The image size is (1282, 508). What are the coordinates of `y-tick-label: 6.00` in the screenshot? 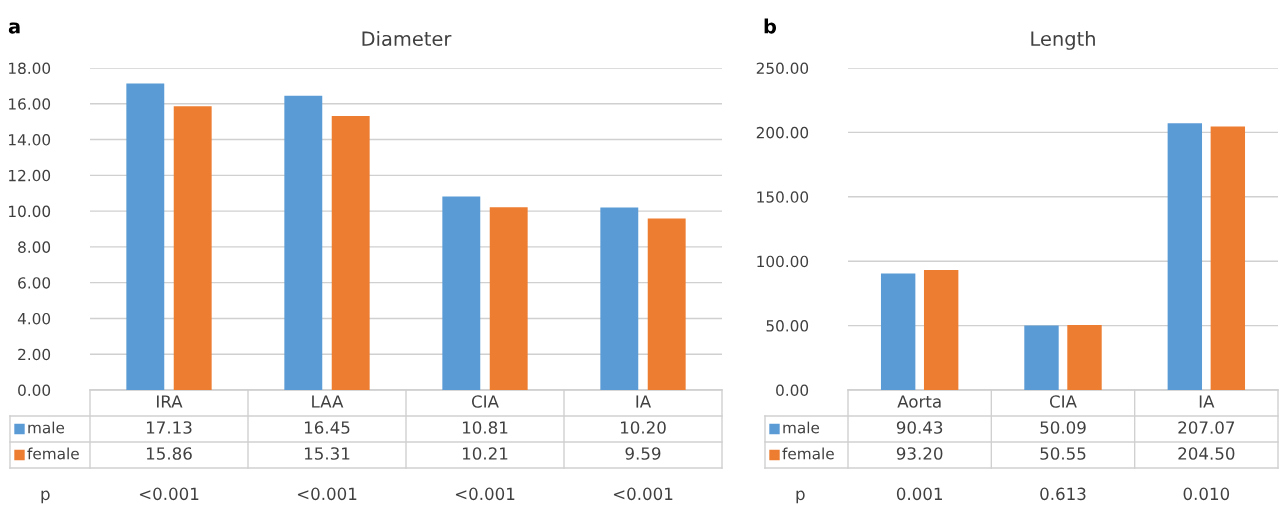 It's located at (34, 283).